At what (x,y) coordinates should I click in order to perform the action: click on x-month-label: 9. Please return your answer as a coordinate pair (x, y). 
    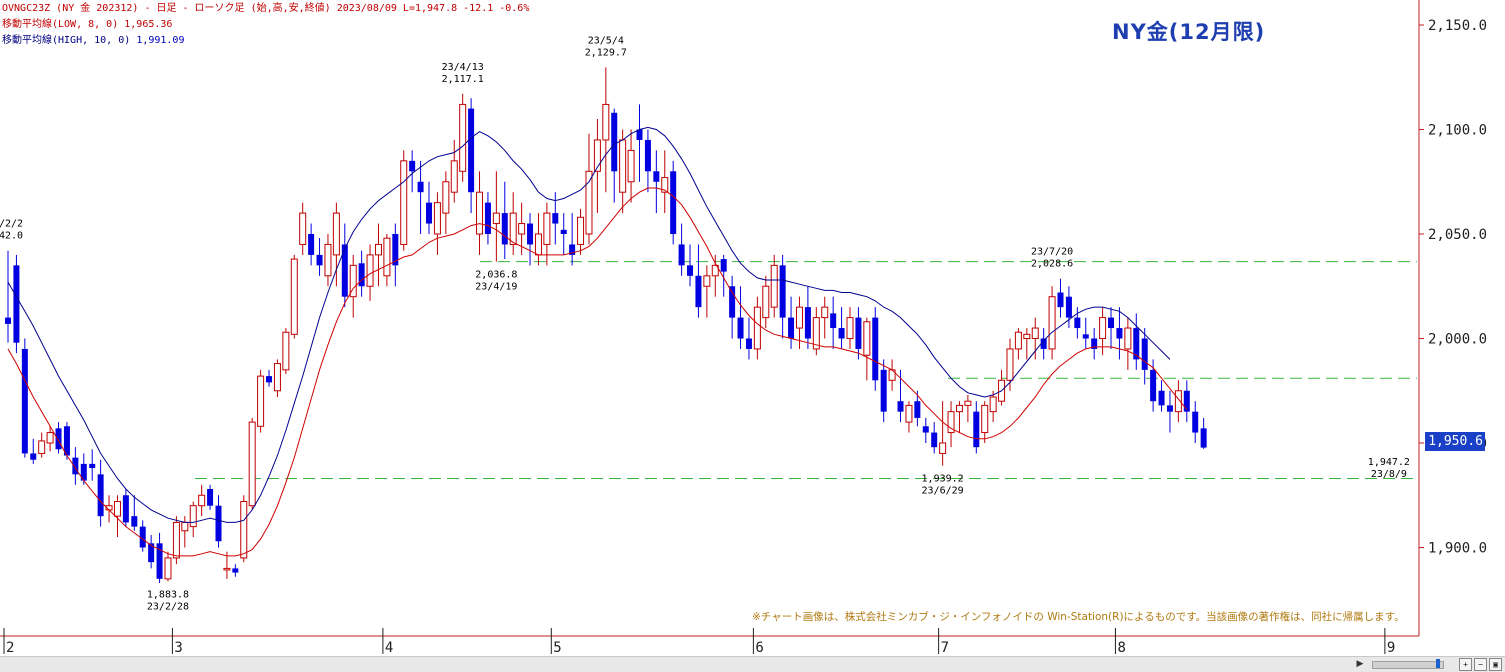
    Looking at the image, I should click on (1391, 648).